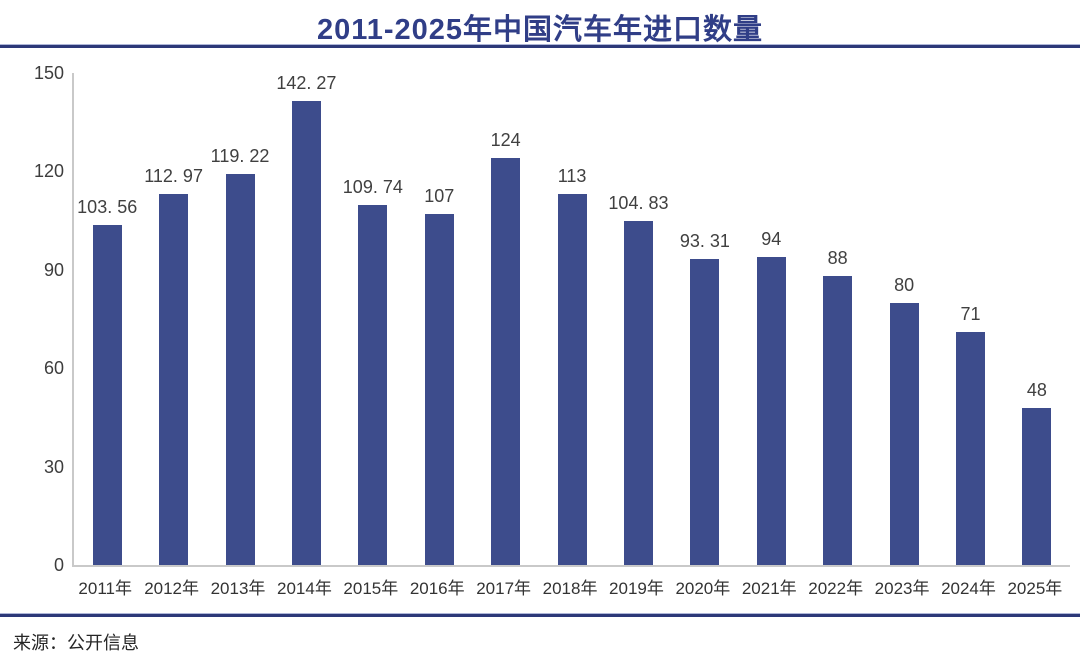  I want to click on x-axis-label: 2013年, so click(238, 588).